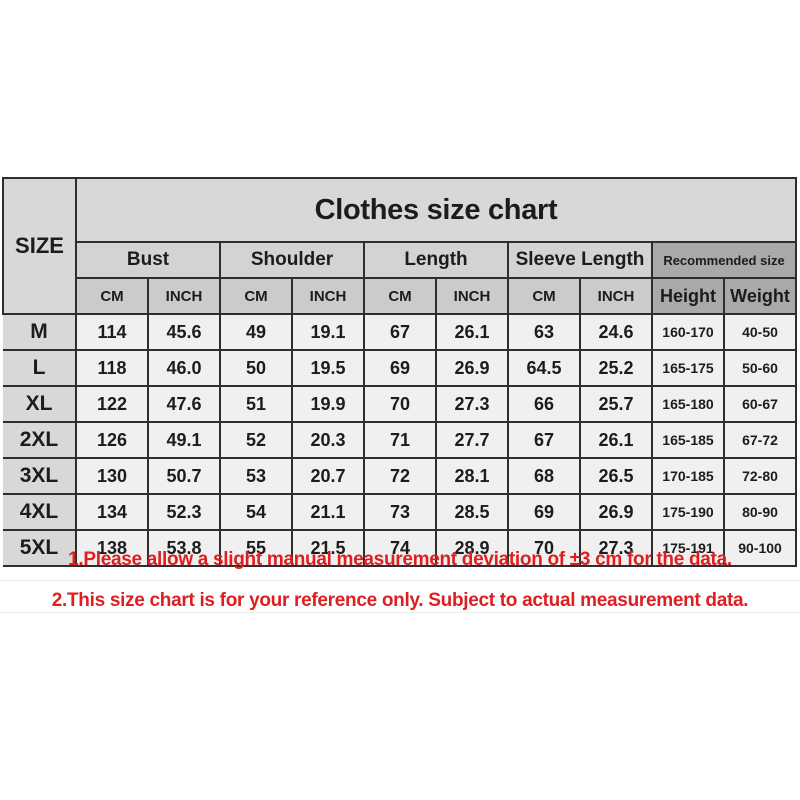  Describe the element at coordinates (256, 296) in the screenshot. I see `unit-header-shoulder-cm: CM` at that location.